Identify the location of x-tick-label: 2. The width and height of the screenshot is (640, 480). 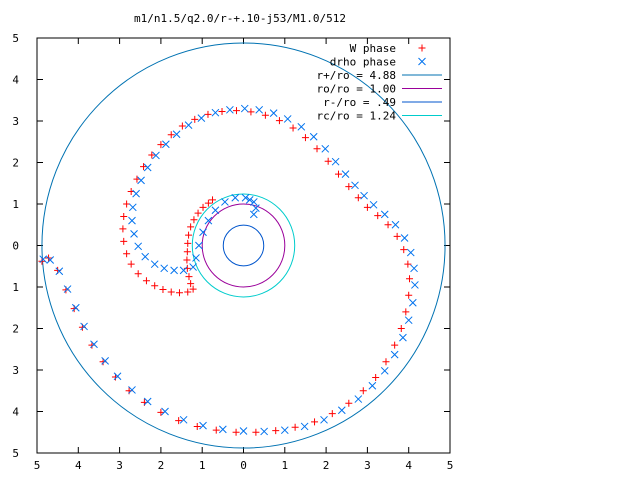
(326, 465).